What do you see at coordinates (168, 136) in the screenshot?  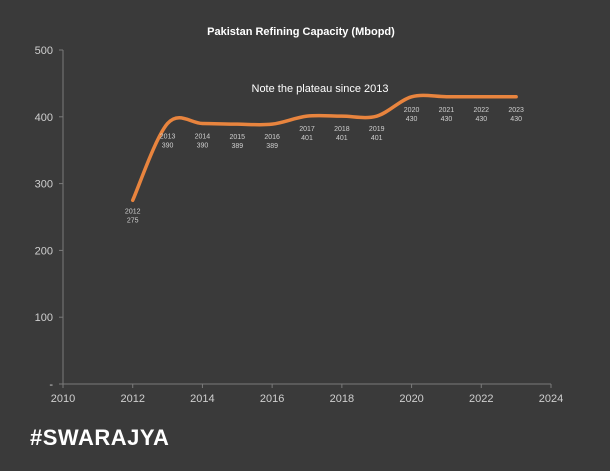 I see `data-label-year: 2013` at bounding box center [168, 136].